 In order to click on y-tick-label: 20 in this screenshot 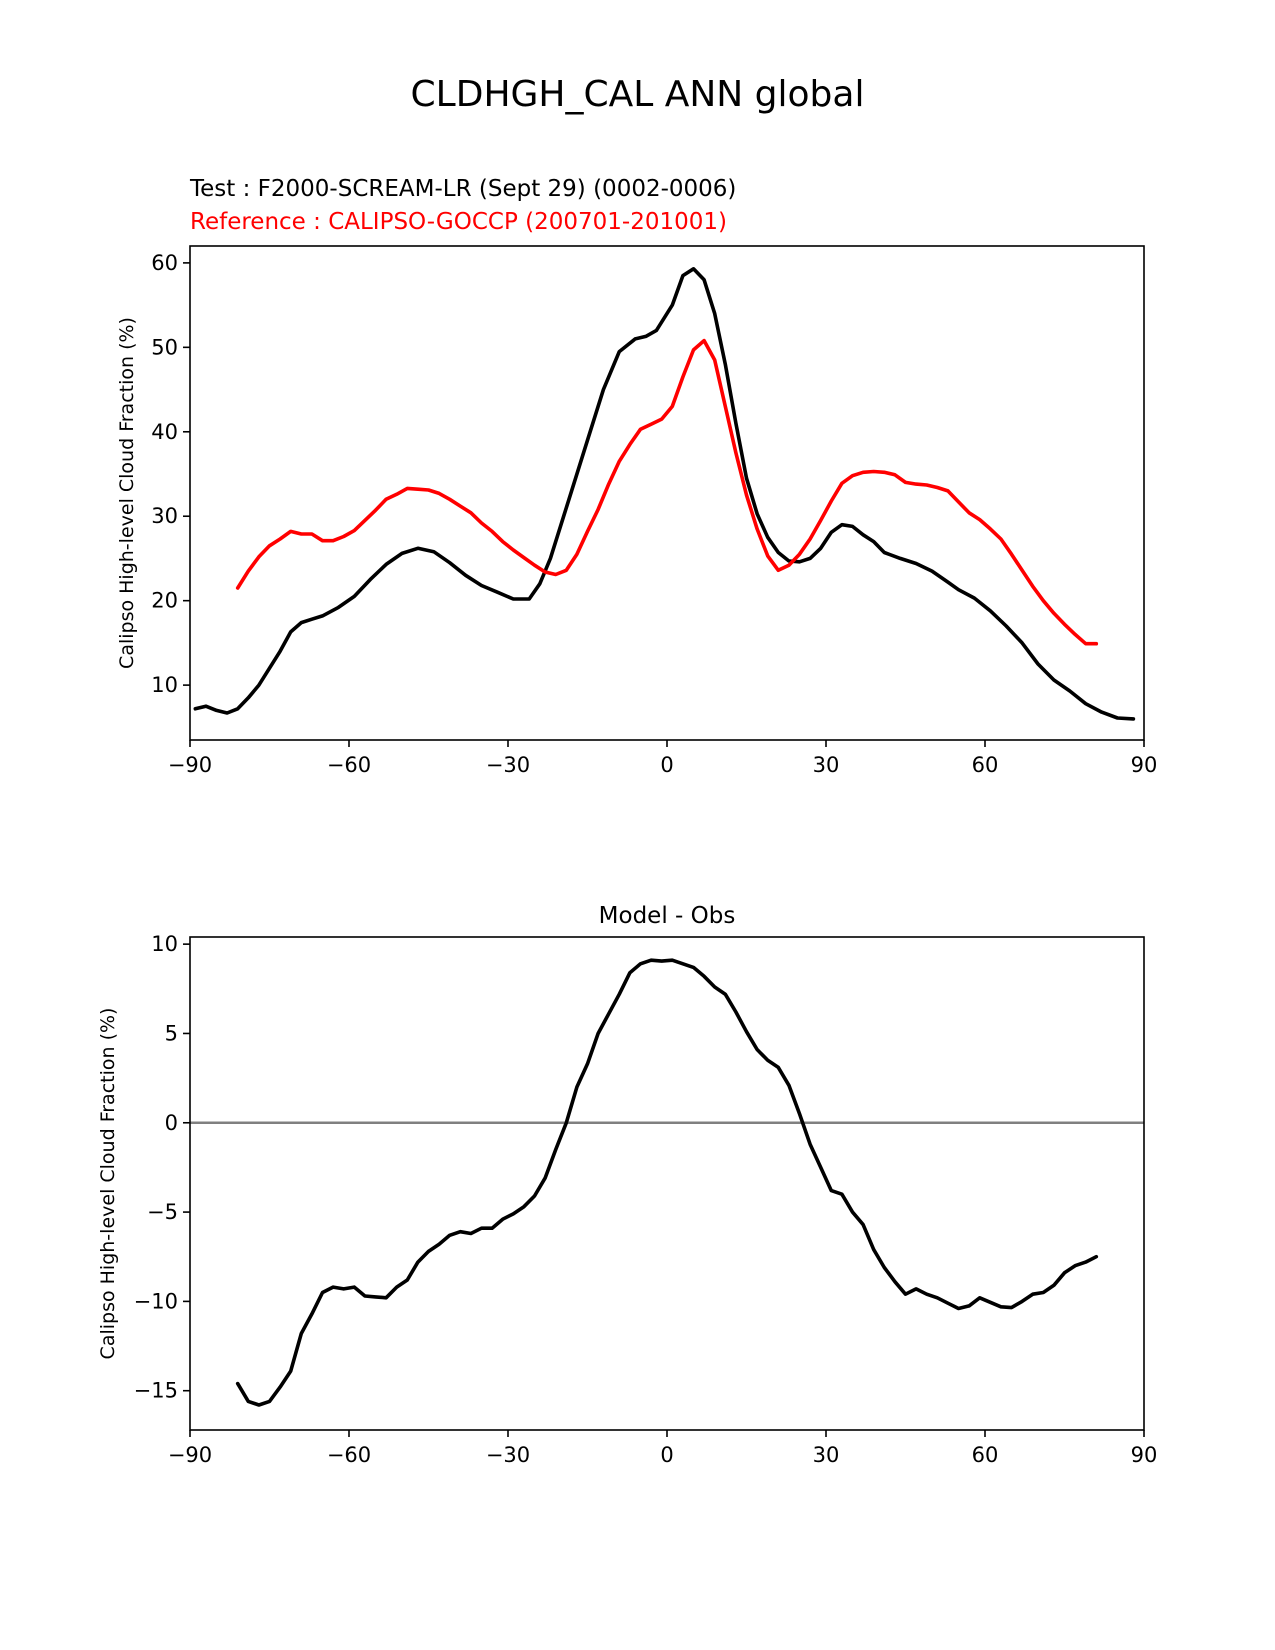, I will do `click(164, 601)`.